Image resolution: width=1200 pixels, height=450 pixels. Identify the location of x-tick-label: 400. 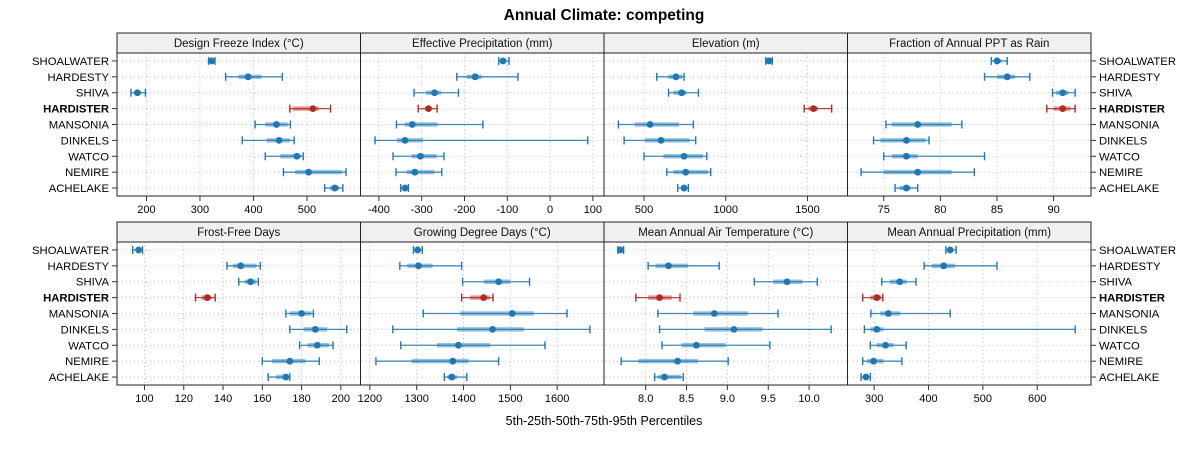
(928, 399).